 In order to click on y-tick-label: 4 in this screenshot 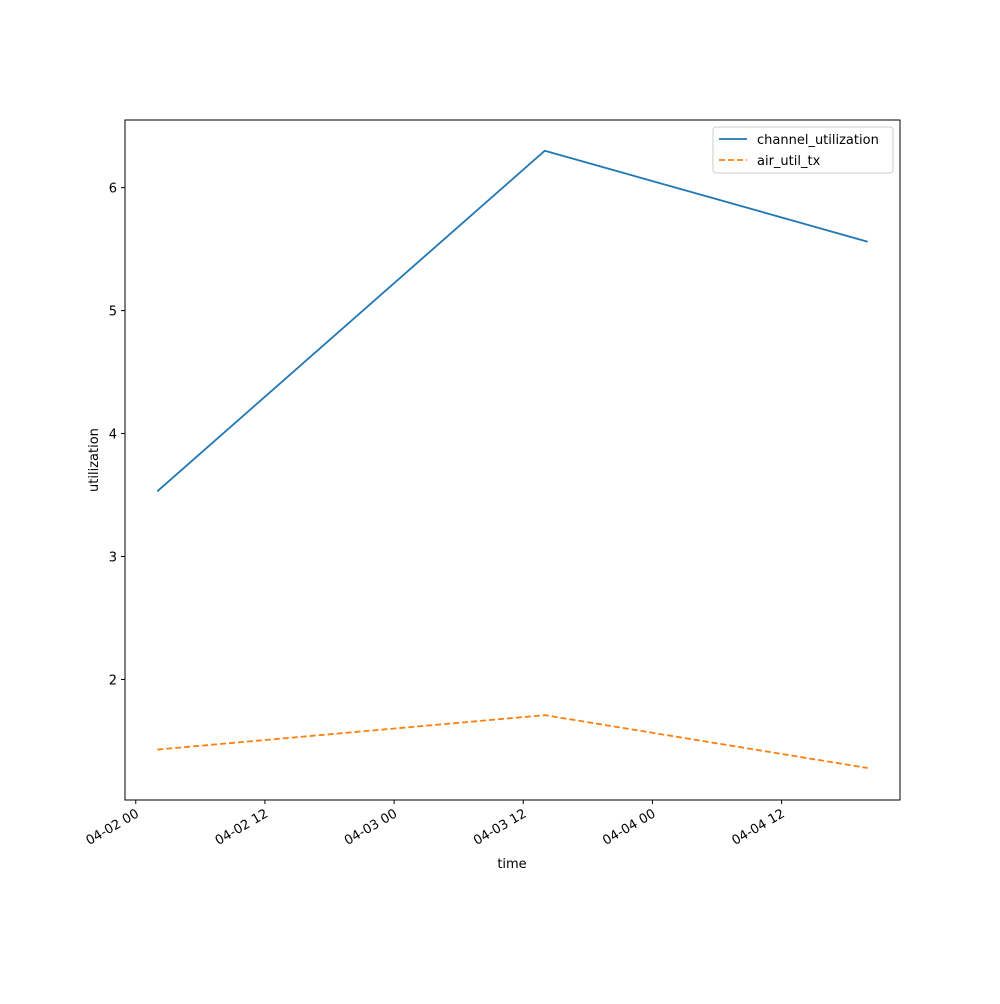, I will do `click(113, 435)`.